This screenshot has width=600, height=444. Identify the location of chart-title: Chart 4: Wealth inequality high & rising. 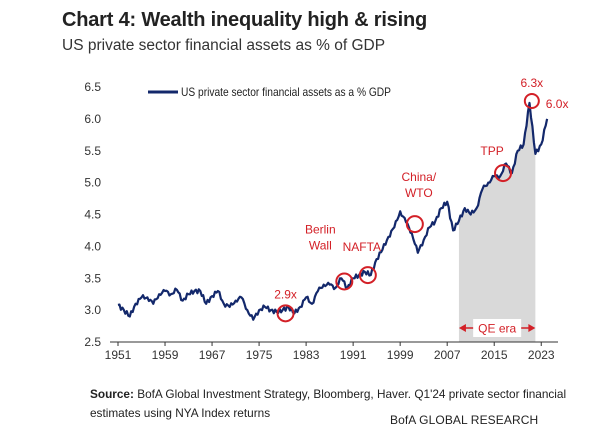
(244, 20).